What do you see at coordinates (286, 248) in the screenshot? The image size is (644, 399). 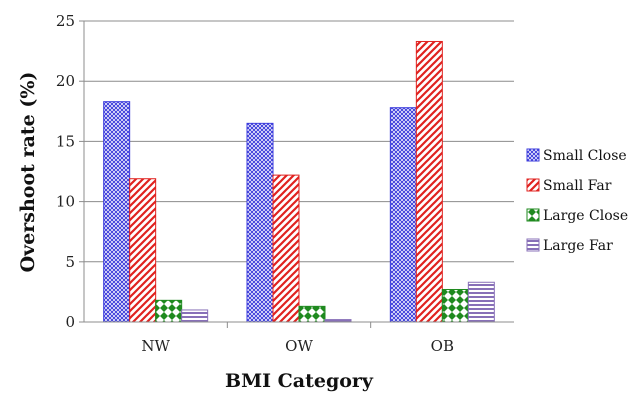 I see `bar-small-far-ow` at bounding box center [286, 248].